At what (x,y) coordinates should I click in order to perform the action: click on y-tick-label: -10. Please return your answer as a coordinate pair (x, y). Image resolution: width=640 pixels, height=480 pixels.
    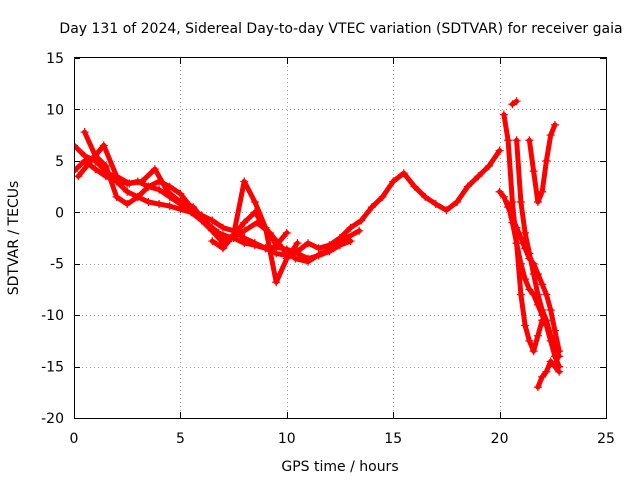
    Looking at the image, I should click on (52, 316).